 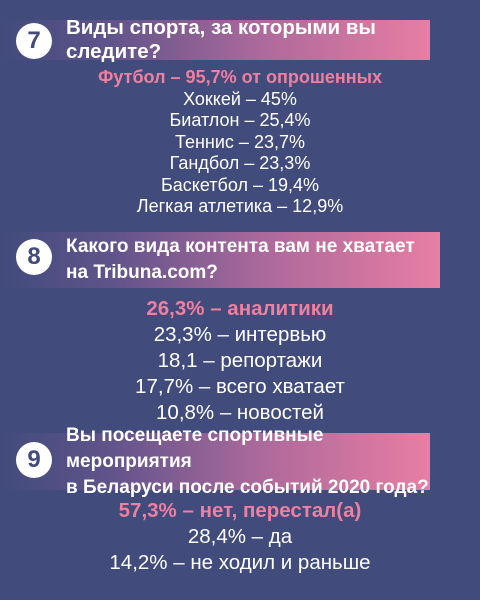 I want to click on answer-9-2: 28,4% – да, so click(x=240, y=536).